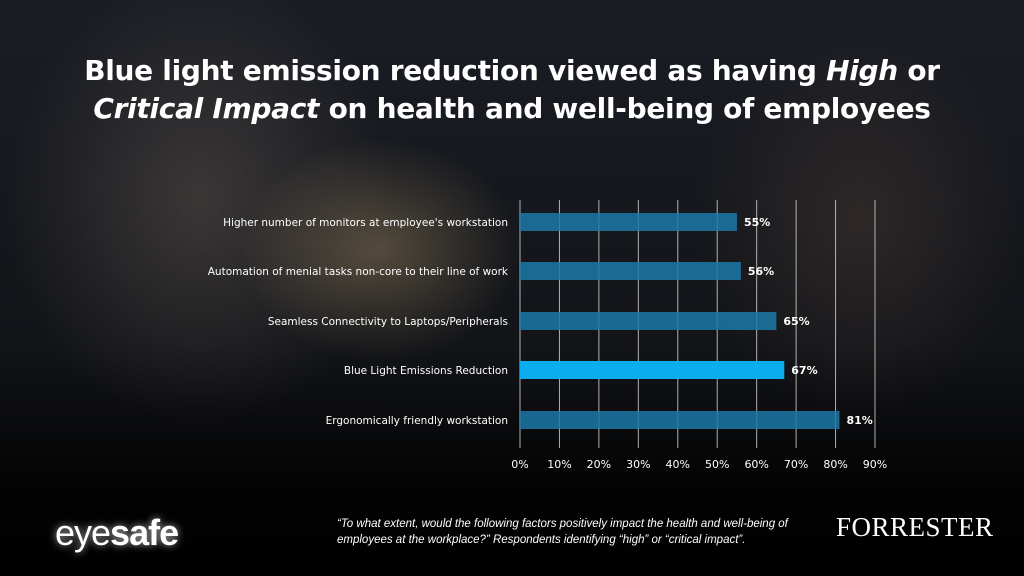  I want to click on logo-text: eye, so click(83, 532).